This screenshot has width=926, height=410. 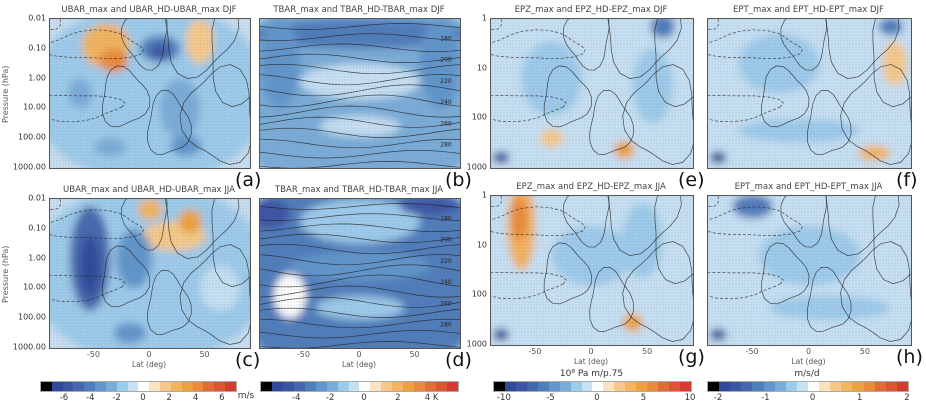 I want to click on panel-title: EPZ_max and EPZ_HD-EPZ_max JJA, so click(x=591, y=187).